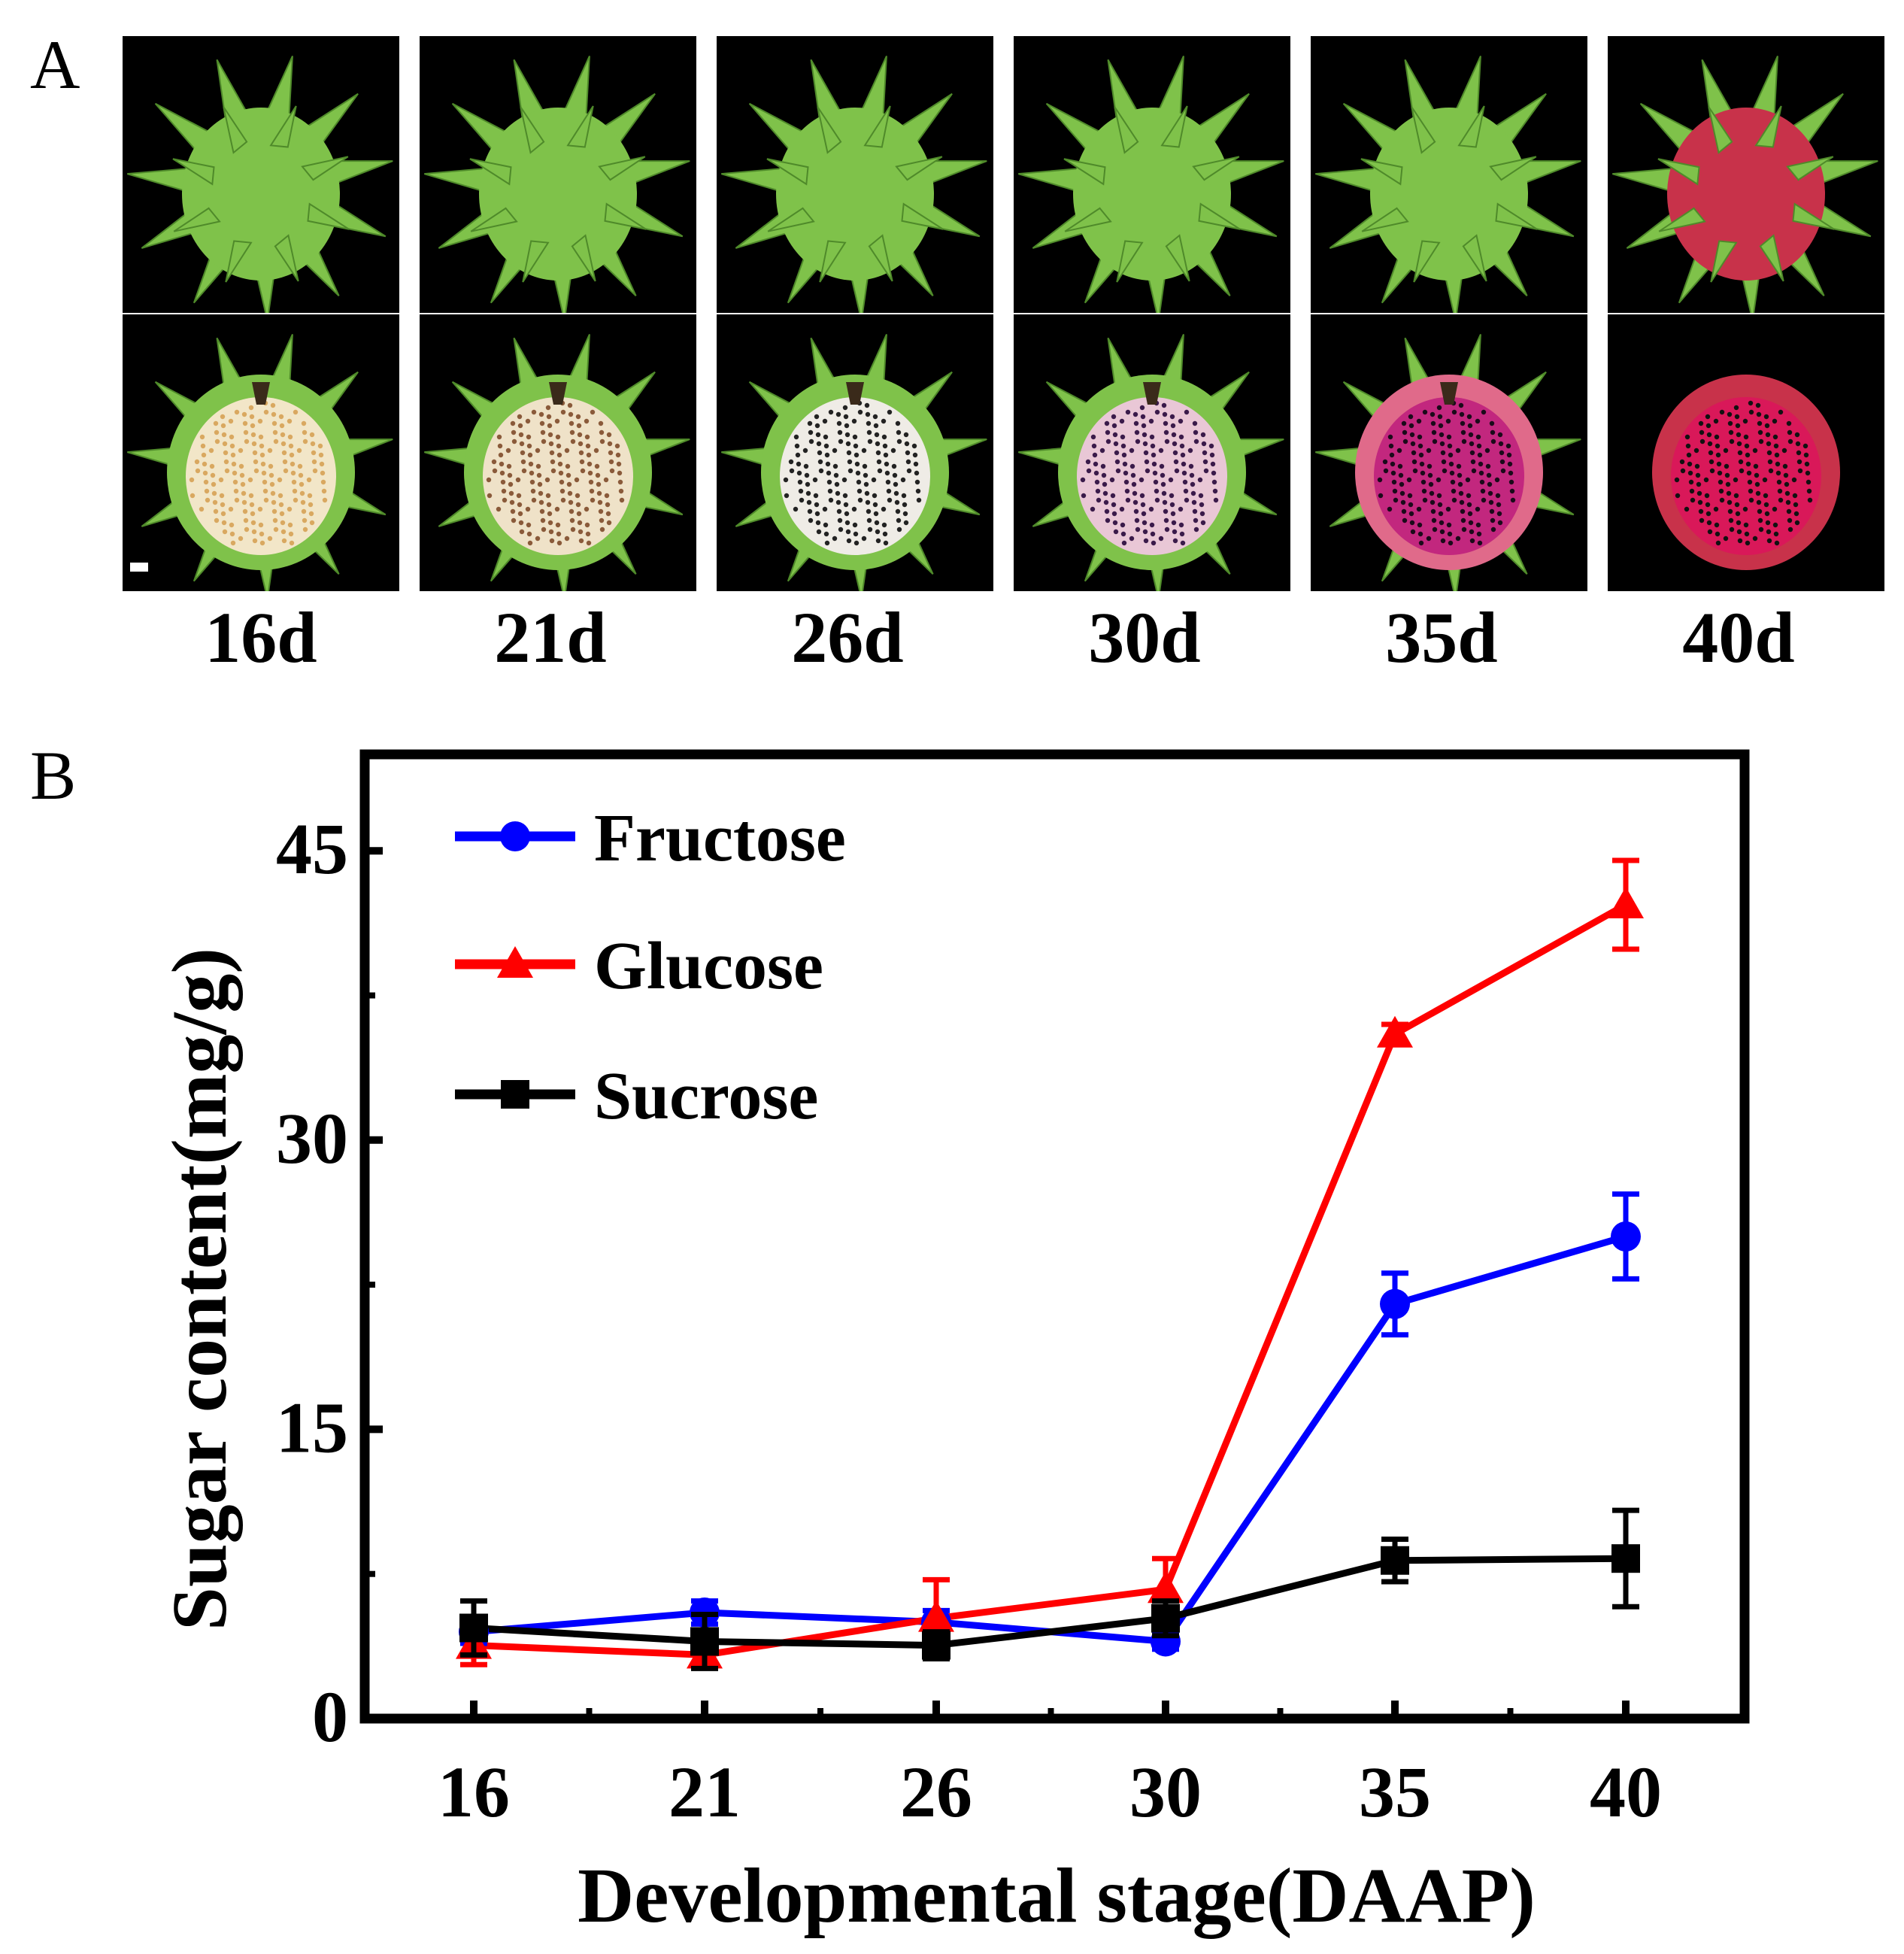 This screenshot has width=1904, height=1954. Describe the element at coordinates (708, 966) in the screenshot. I see `legend-label-glucose: Glucose` at that location.